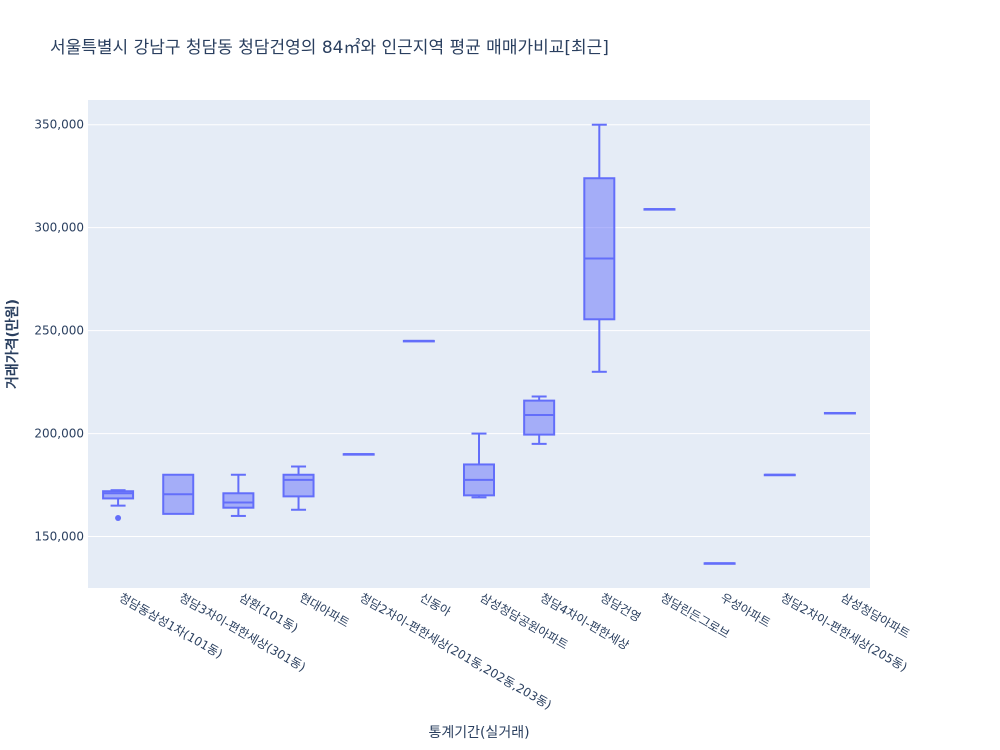 The image size is (1000, 750). I want to click on y-tick-label: 150,000, so click(59, 537).